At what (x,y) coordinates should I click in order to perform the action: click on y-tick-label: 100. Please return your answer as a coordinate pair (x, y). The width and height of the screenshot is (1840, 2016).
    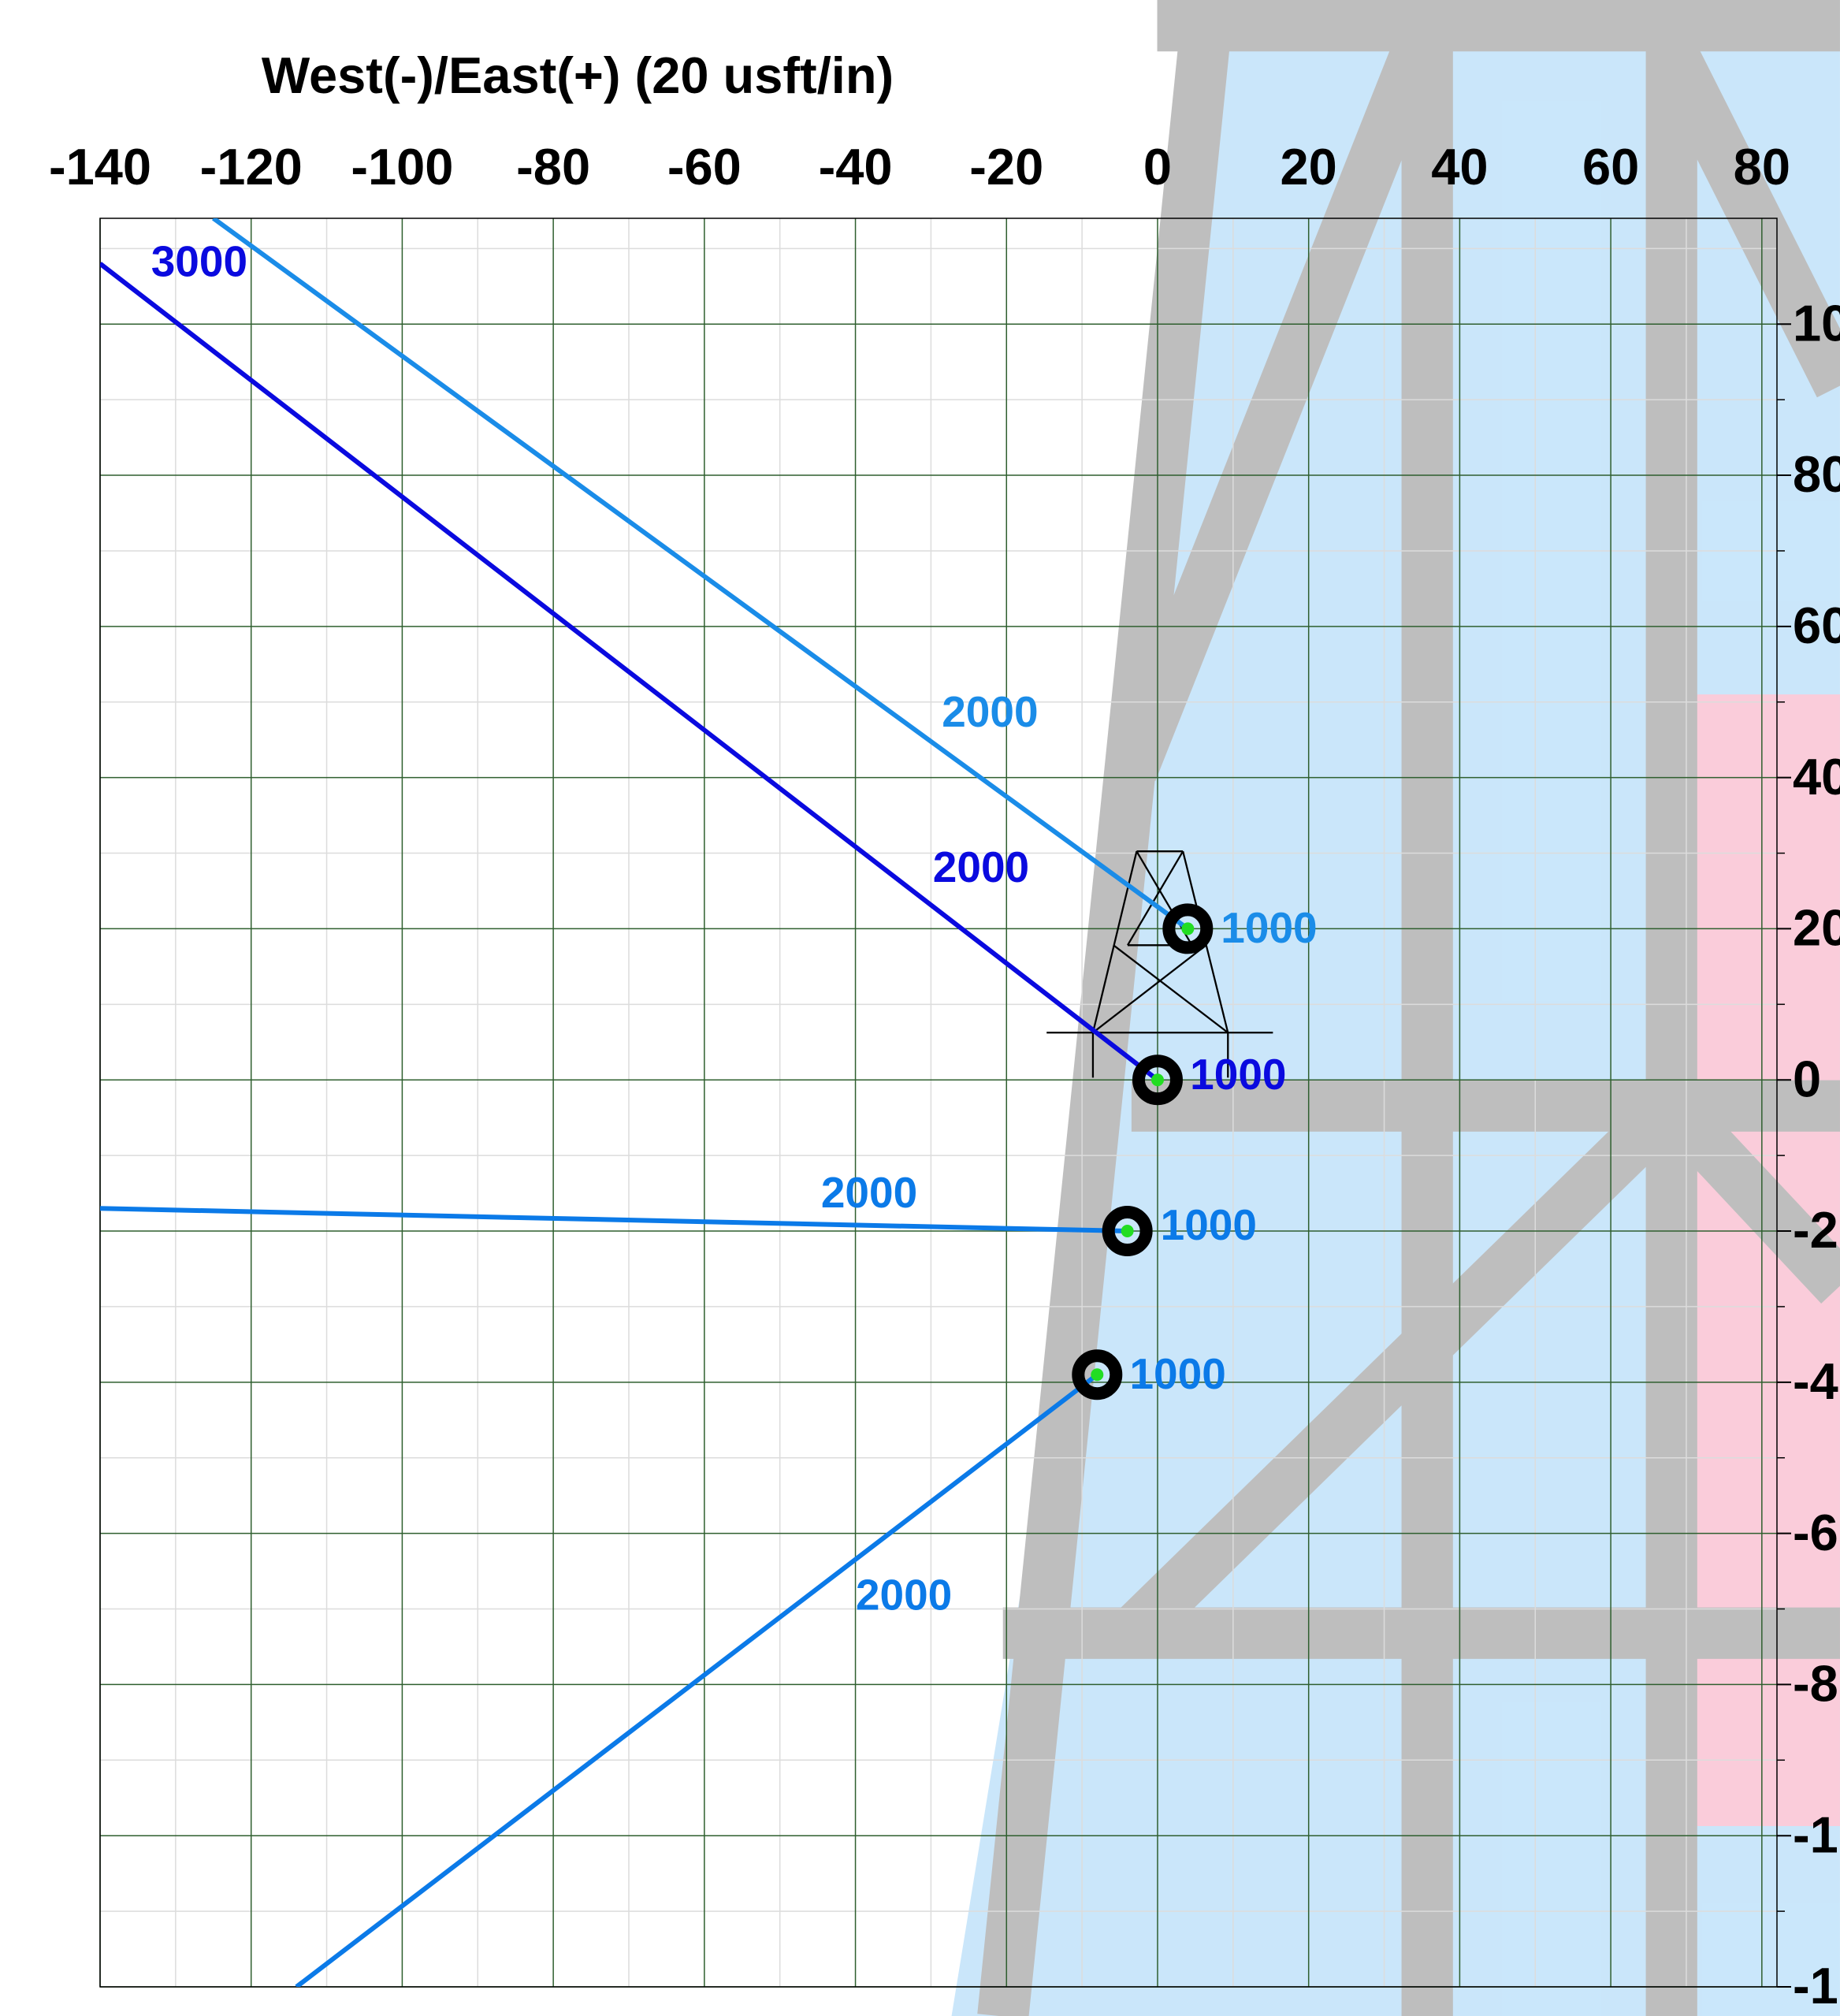
    Looking at the image, I should click on (1816, 322).